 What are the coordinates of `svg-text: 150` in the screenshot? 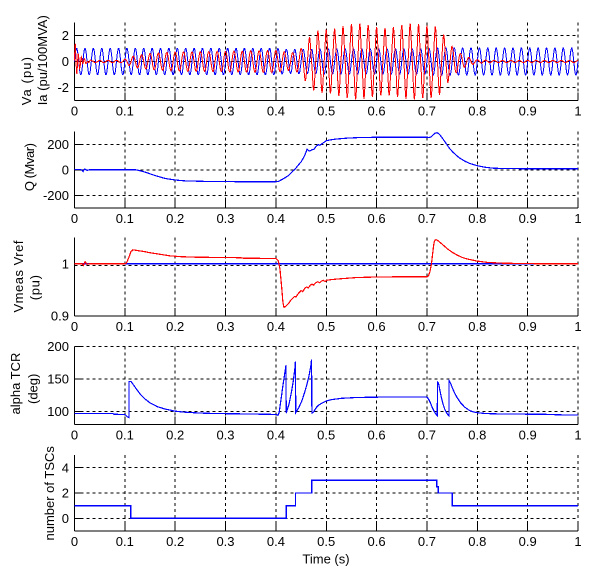 It's located at (58, 379).